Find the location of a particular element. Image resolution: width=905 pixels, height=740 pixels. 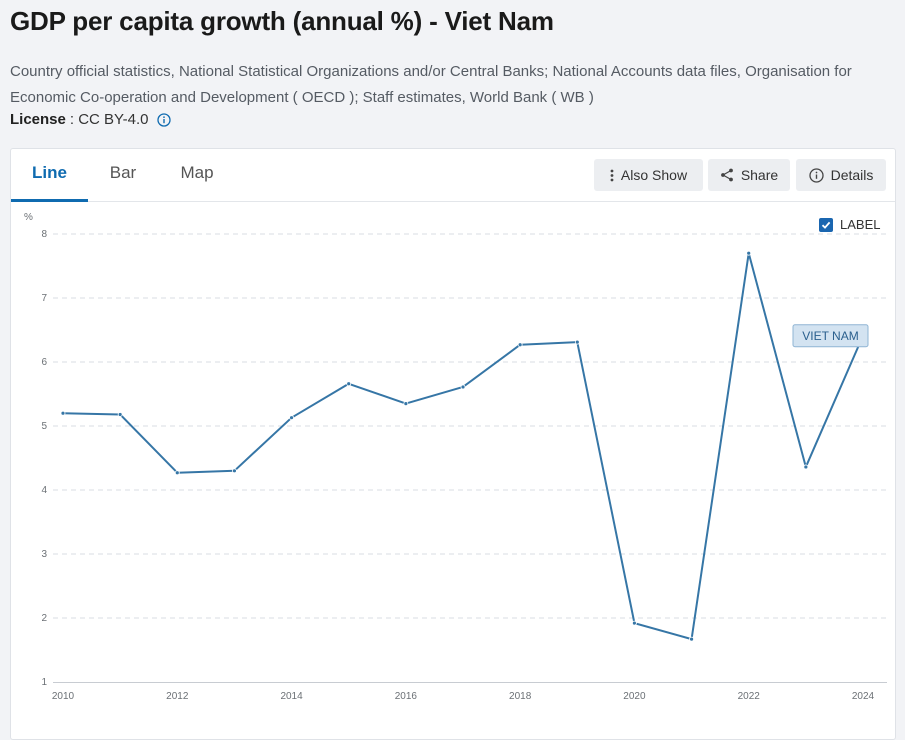

label-checkbox is located at coordinates (826, 224).